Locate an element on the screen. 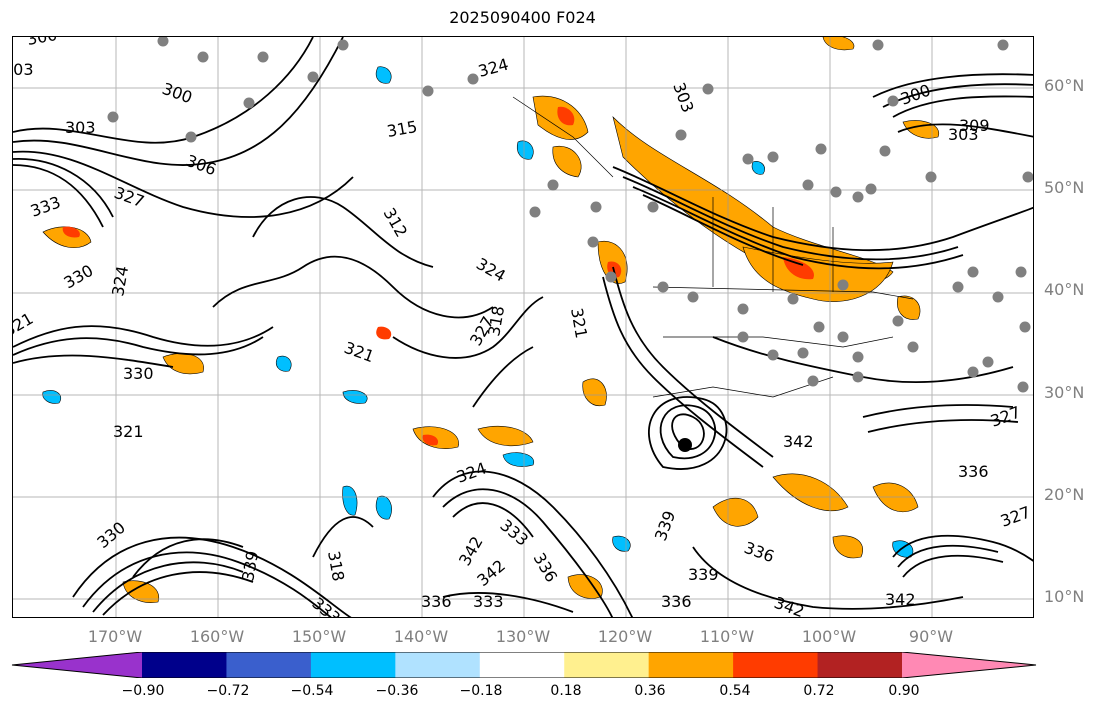 The image size is (1105, 712). colorbar-tick-label: −0.72 is located at coordinates (228, 691).